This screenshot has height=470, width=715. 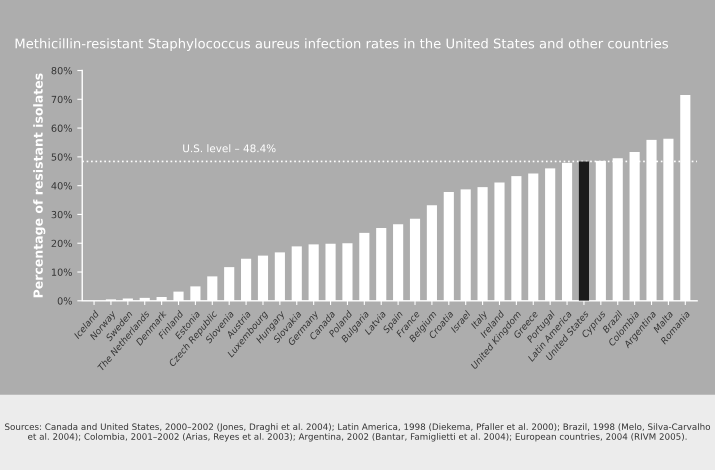 I want to click on y-tick-label: 20%, so click(x=62, y=244).